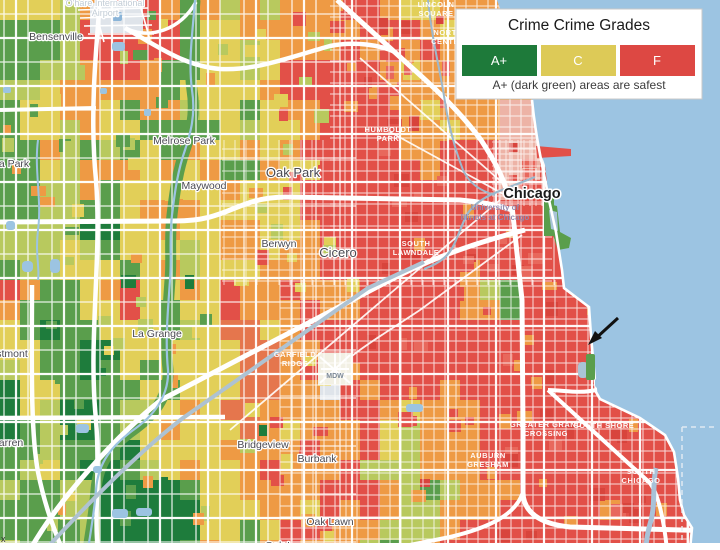 The image size is (720, 550). Describe the element at coordinates (329, 522) in the screenshot. I see `svg-text: Oak Lawn` at that location.